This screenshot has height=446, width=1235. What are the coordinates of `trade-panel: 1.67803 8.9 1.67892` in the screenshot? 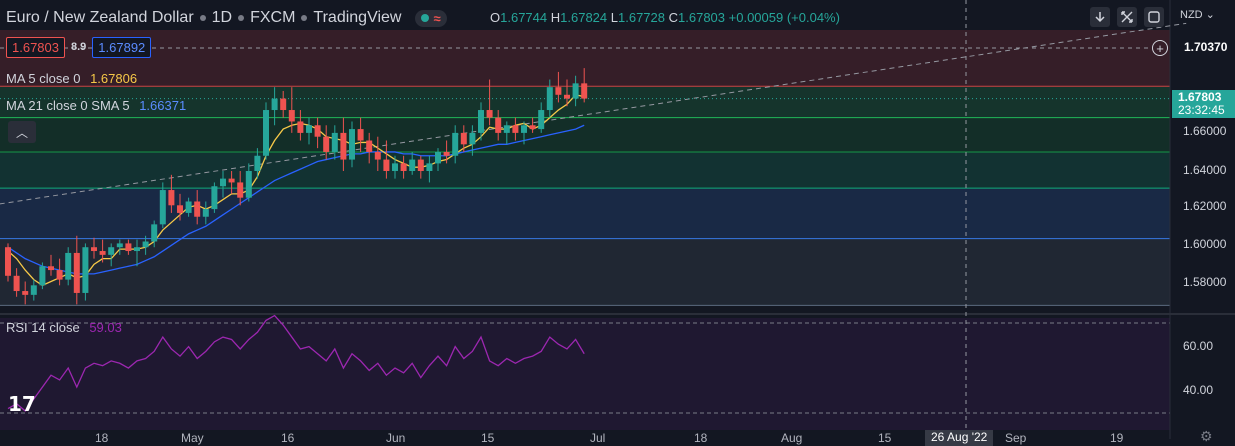 It's located at (79, 47).